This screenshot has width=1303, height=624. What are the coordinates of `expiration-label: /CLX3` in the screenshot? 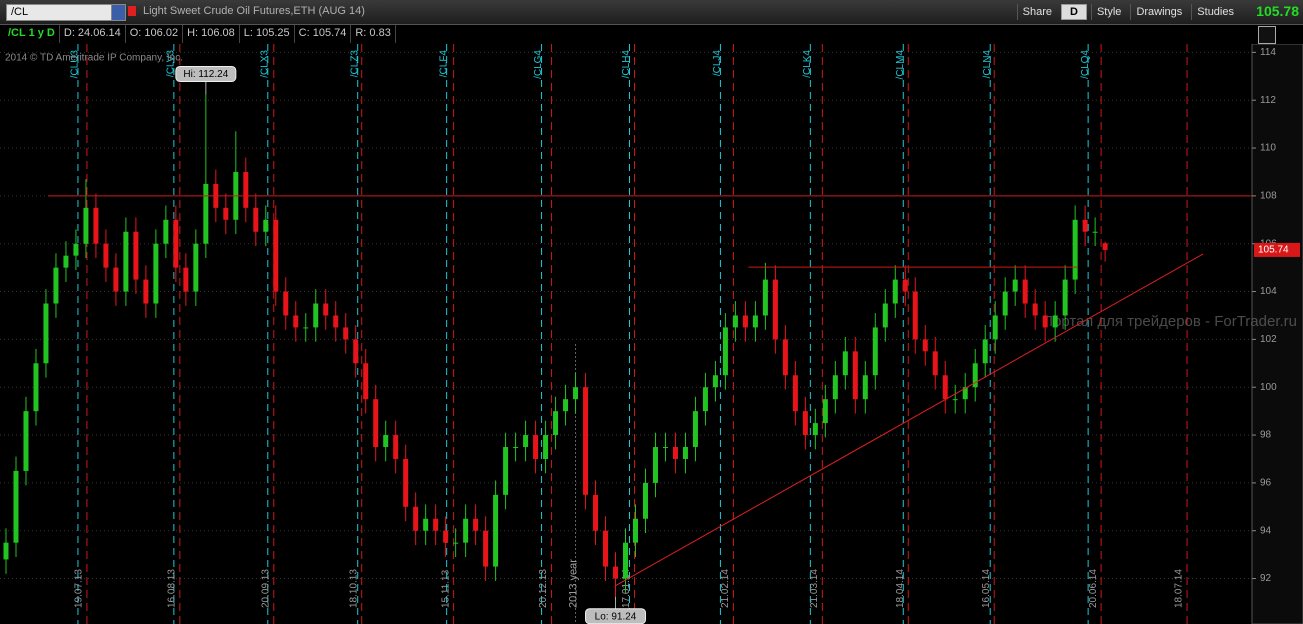 It's located at (264, 64).